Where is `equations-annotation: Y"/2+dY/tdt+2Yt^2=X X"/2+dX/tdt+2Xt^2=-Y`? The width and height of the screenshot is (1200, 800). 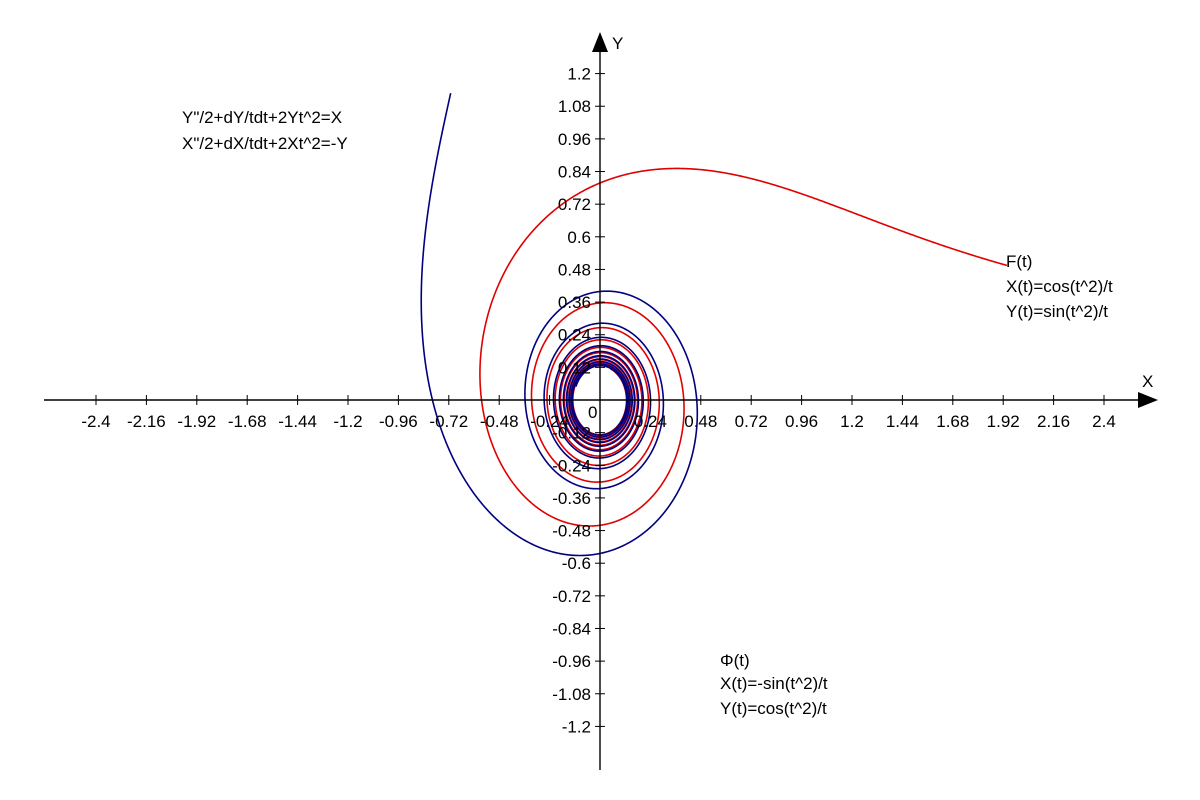 equations-annotation: Y"/2+dY/tdt+2Yt^2=X X"/2+dX/tdt+2Xt^2=-Y is located at coordinates (265, 130).